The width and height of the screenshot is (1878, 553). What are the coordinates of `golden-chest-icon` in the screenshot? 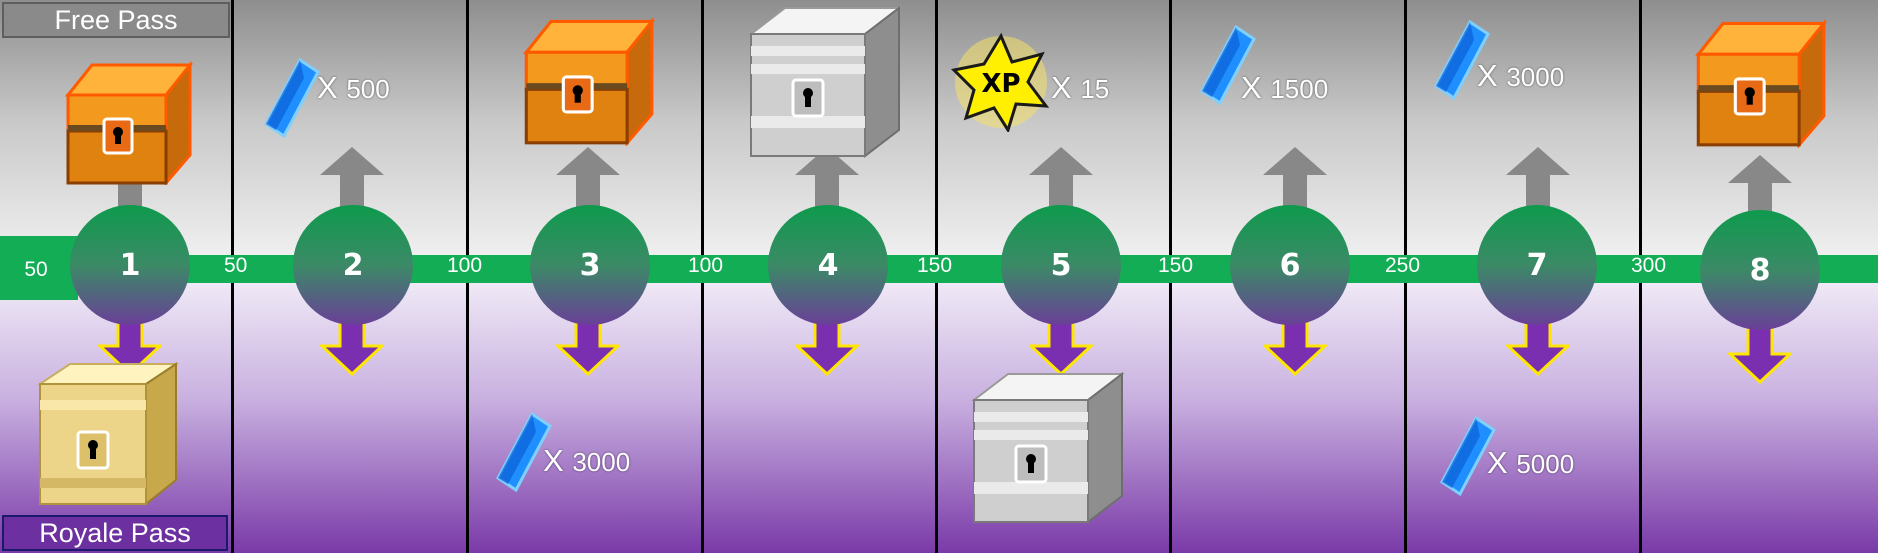 It's located at (107, 434).